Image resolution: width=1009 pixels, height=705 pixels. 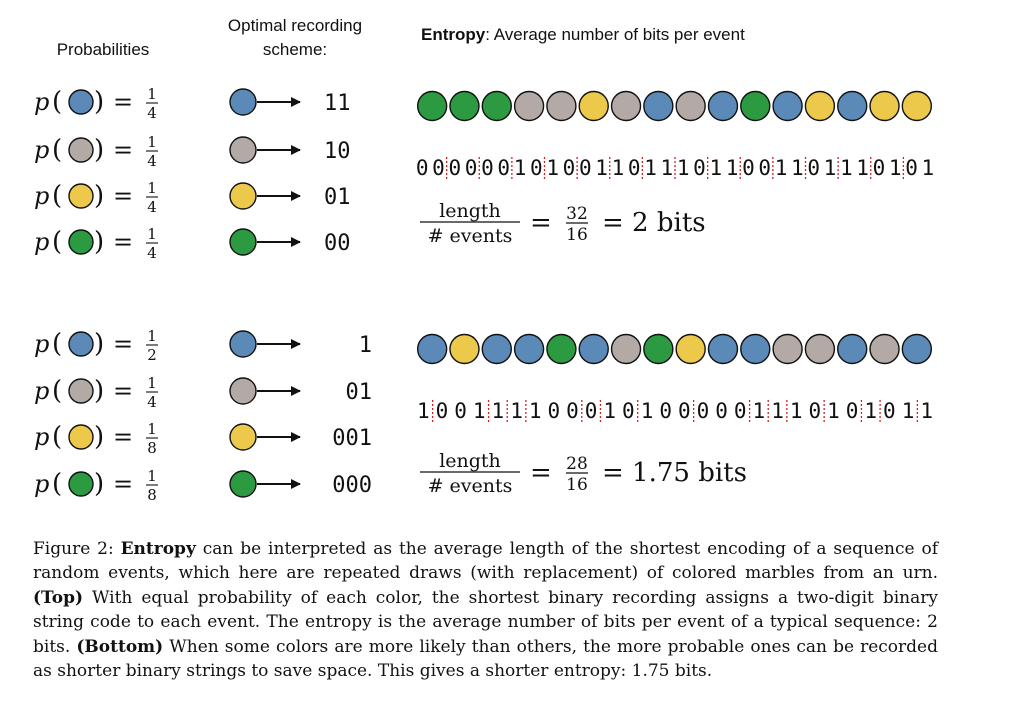 I want to click on scheme-marble-green, so click(x=243, y=484).